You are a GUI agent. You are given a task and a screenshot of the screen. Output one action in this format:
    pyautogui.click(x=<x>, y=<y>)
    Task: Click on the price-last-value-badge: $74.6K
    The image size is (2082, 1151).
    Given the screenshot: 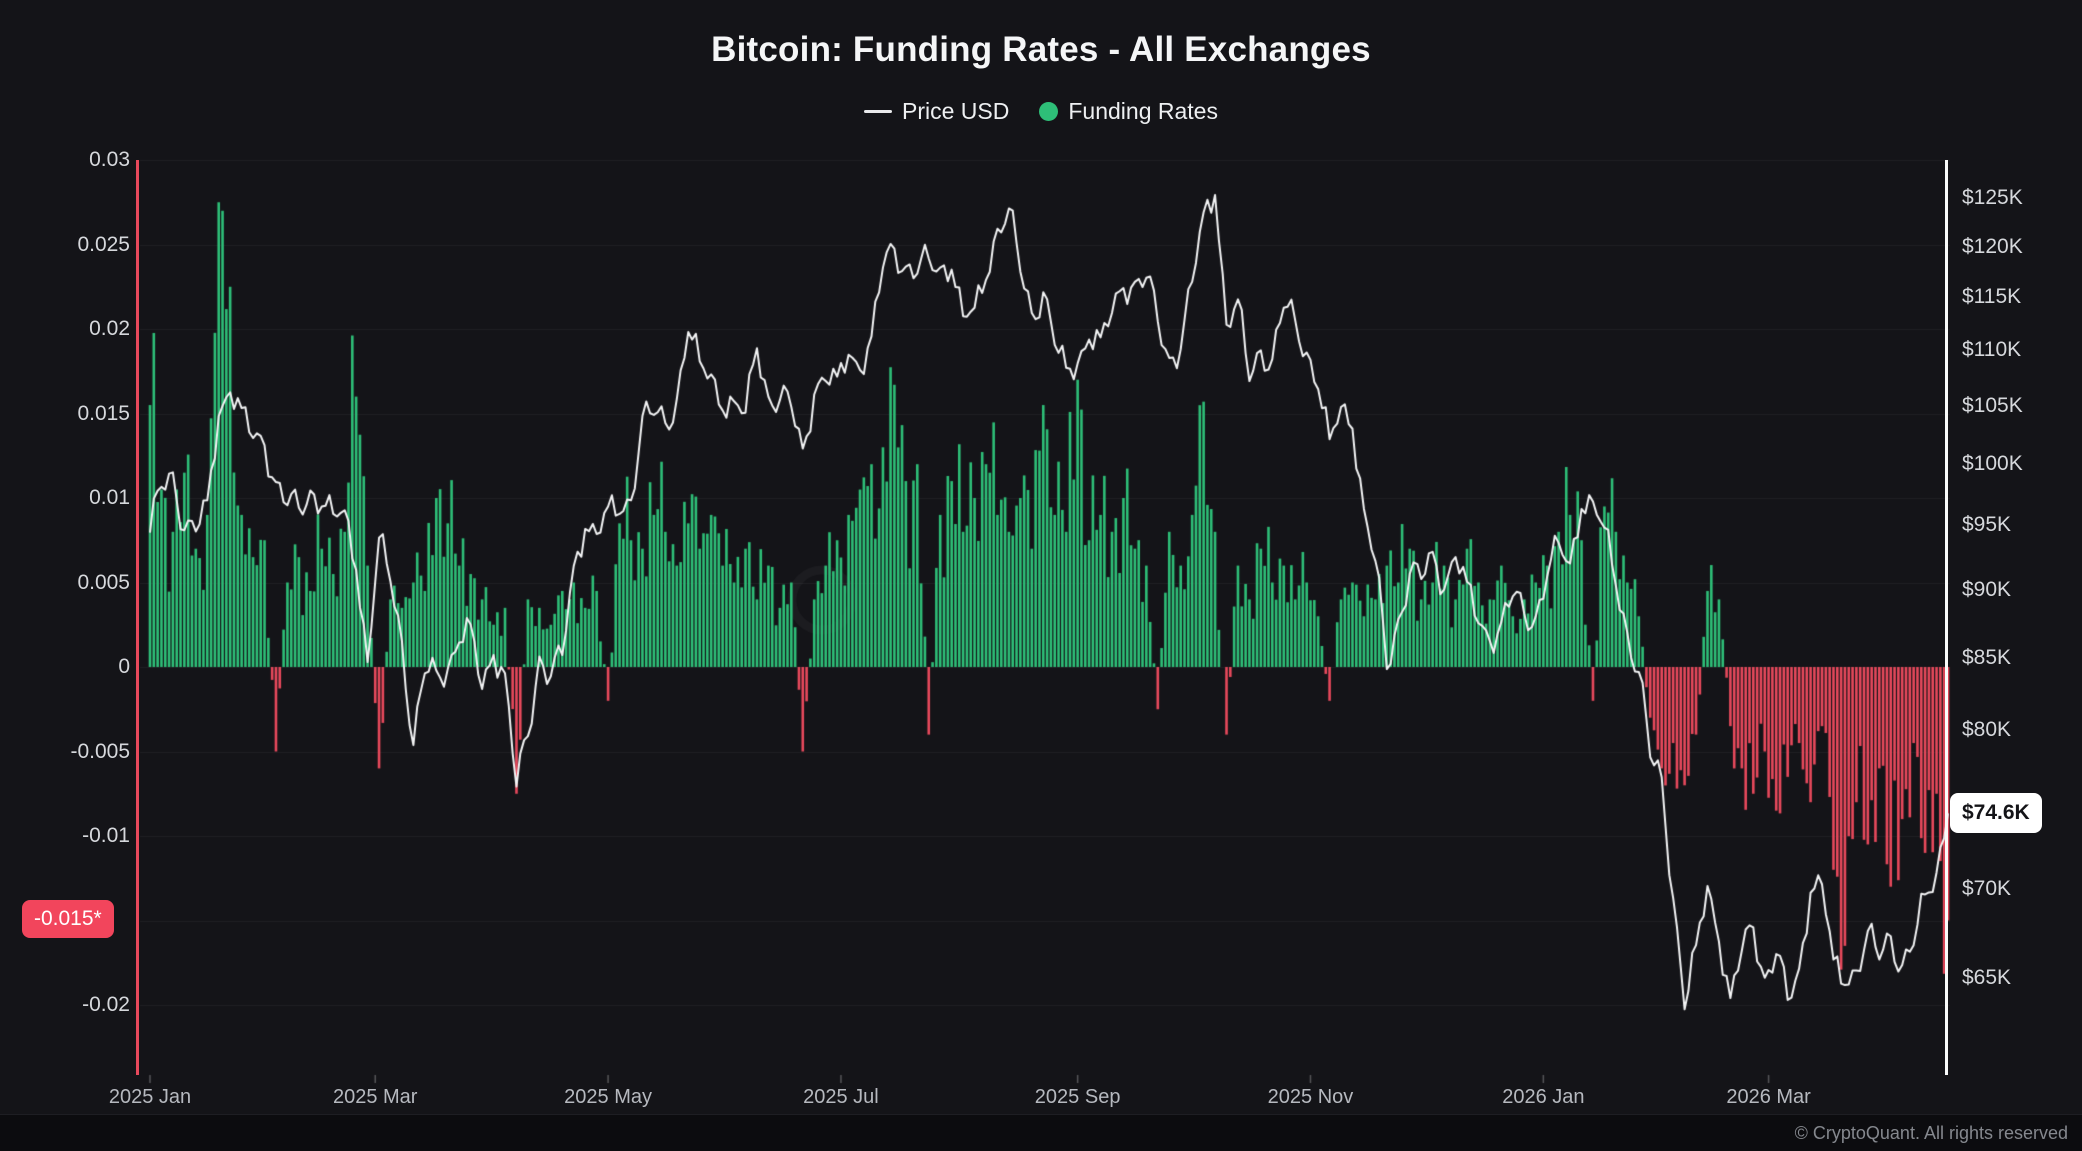 What is the action you would take?
    pyautogui.click(x=1996, y=813)
    